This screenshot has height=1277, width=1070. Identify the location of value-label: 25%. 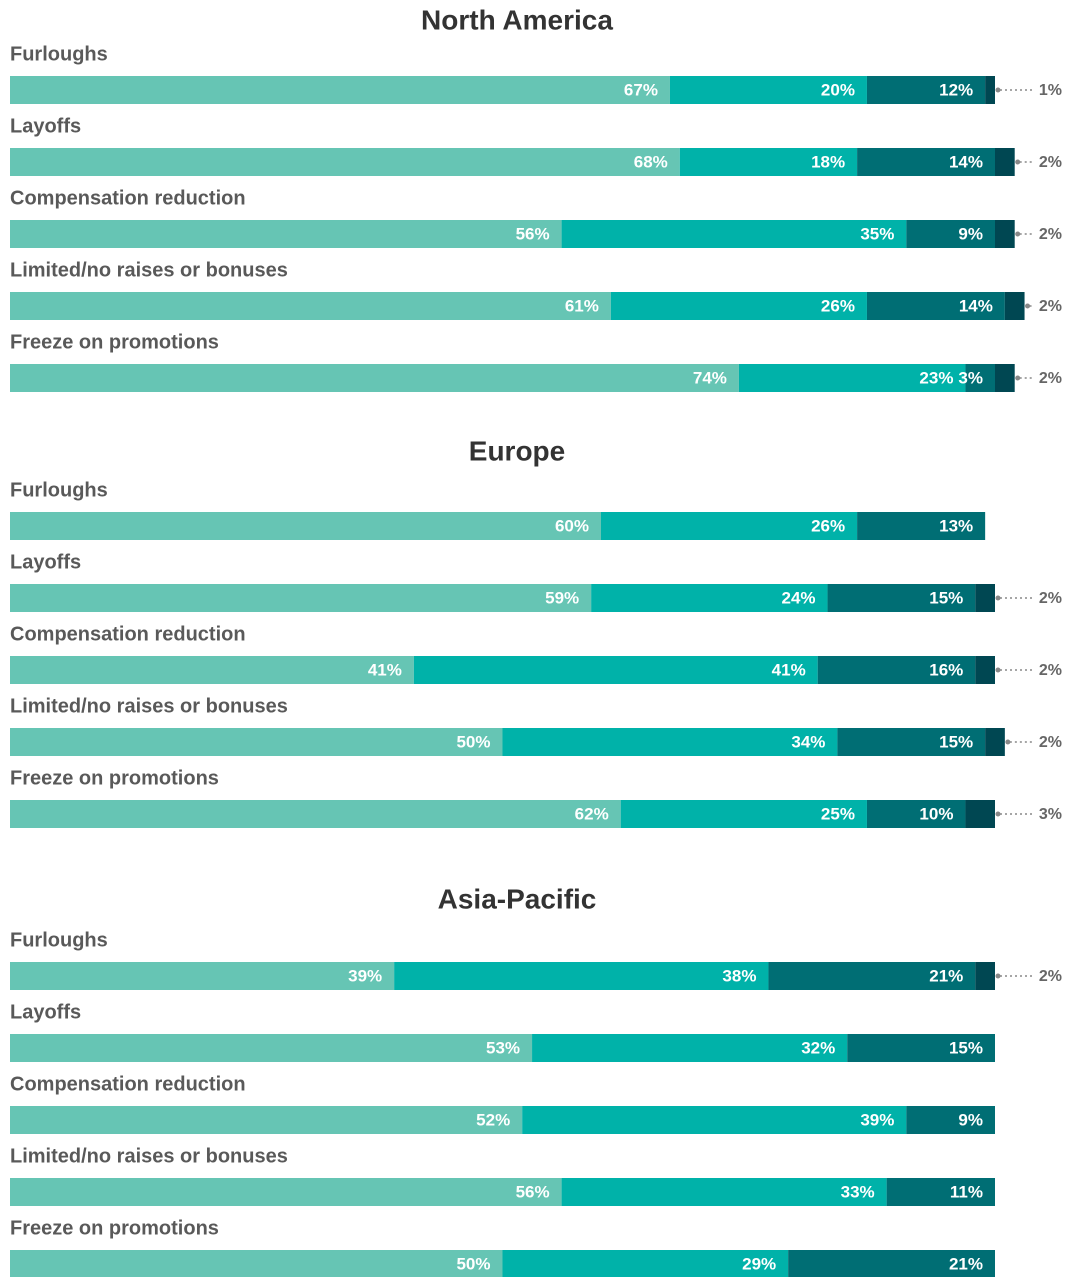
(838, 813).